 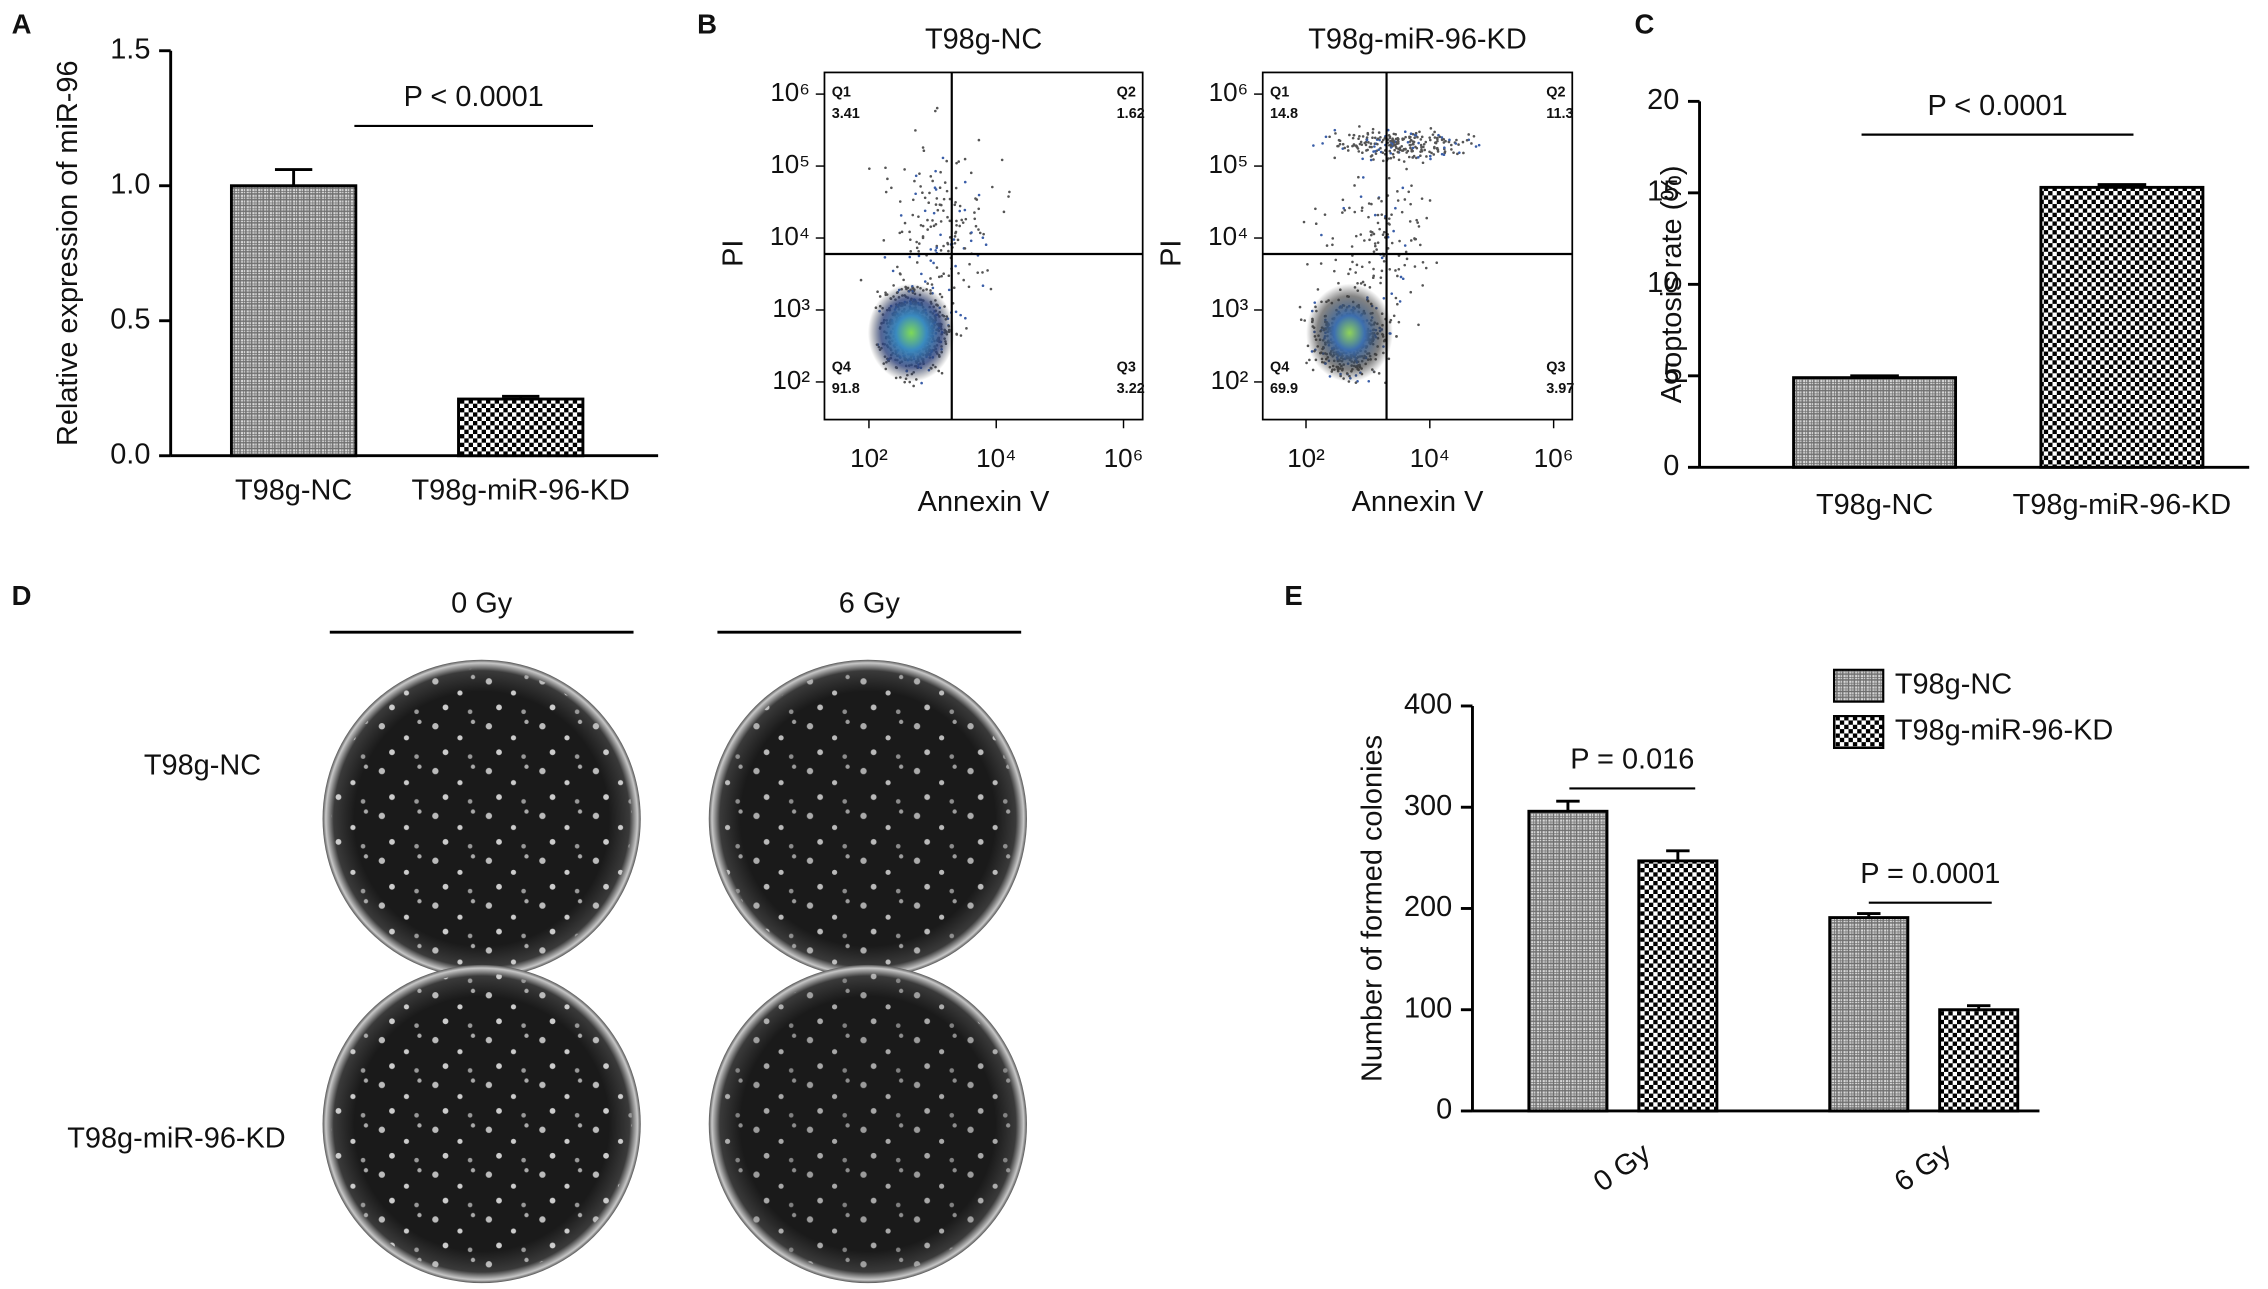 I want to click on y-tick-label: 1.5, so click(x=130, y=49).